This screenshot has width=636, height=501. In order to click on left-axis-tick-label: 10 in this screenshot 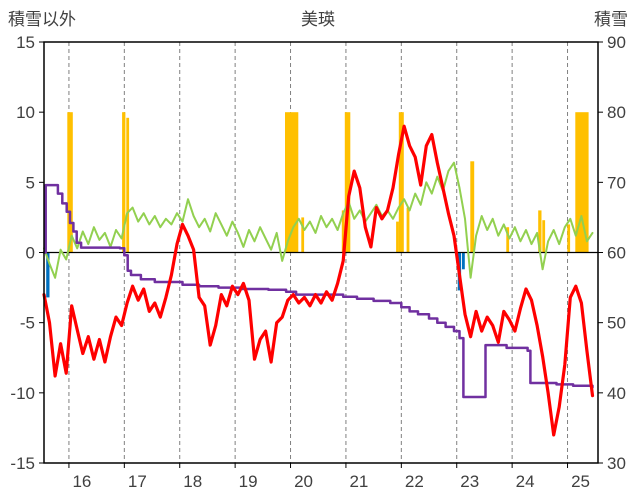, I will do `click(25, 112)`.